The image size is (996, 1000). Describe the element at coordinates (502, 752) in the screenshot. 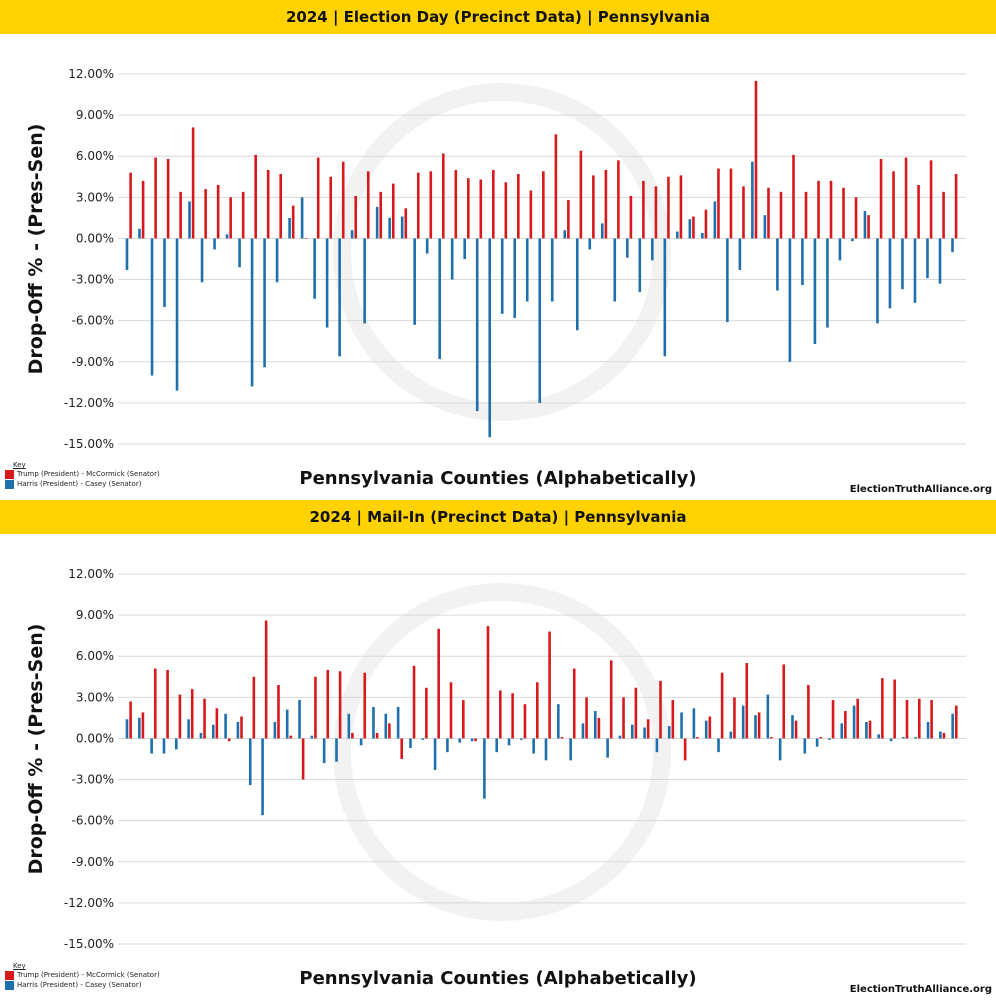

I see `watermark-seal` at that location.